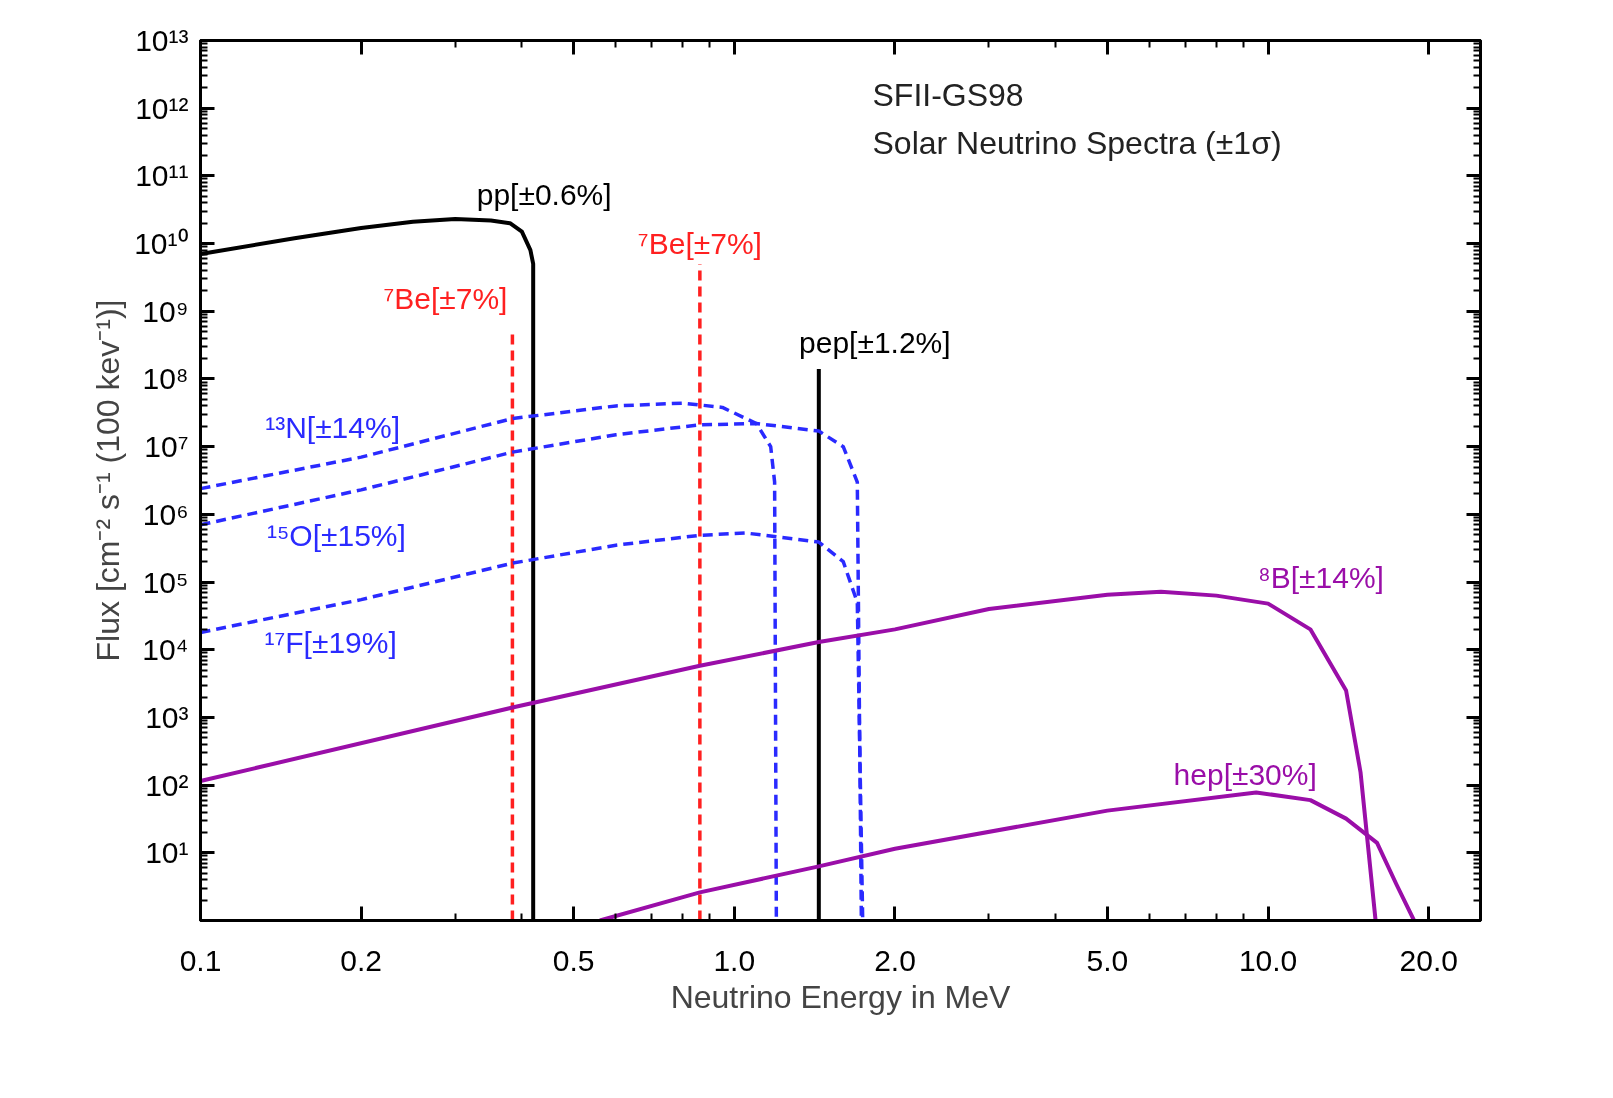  I want to click on text: Solar Neutrino Spectra (±1σ), so click(1077, 142).